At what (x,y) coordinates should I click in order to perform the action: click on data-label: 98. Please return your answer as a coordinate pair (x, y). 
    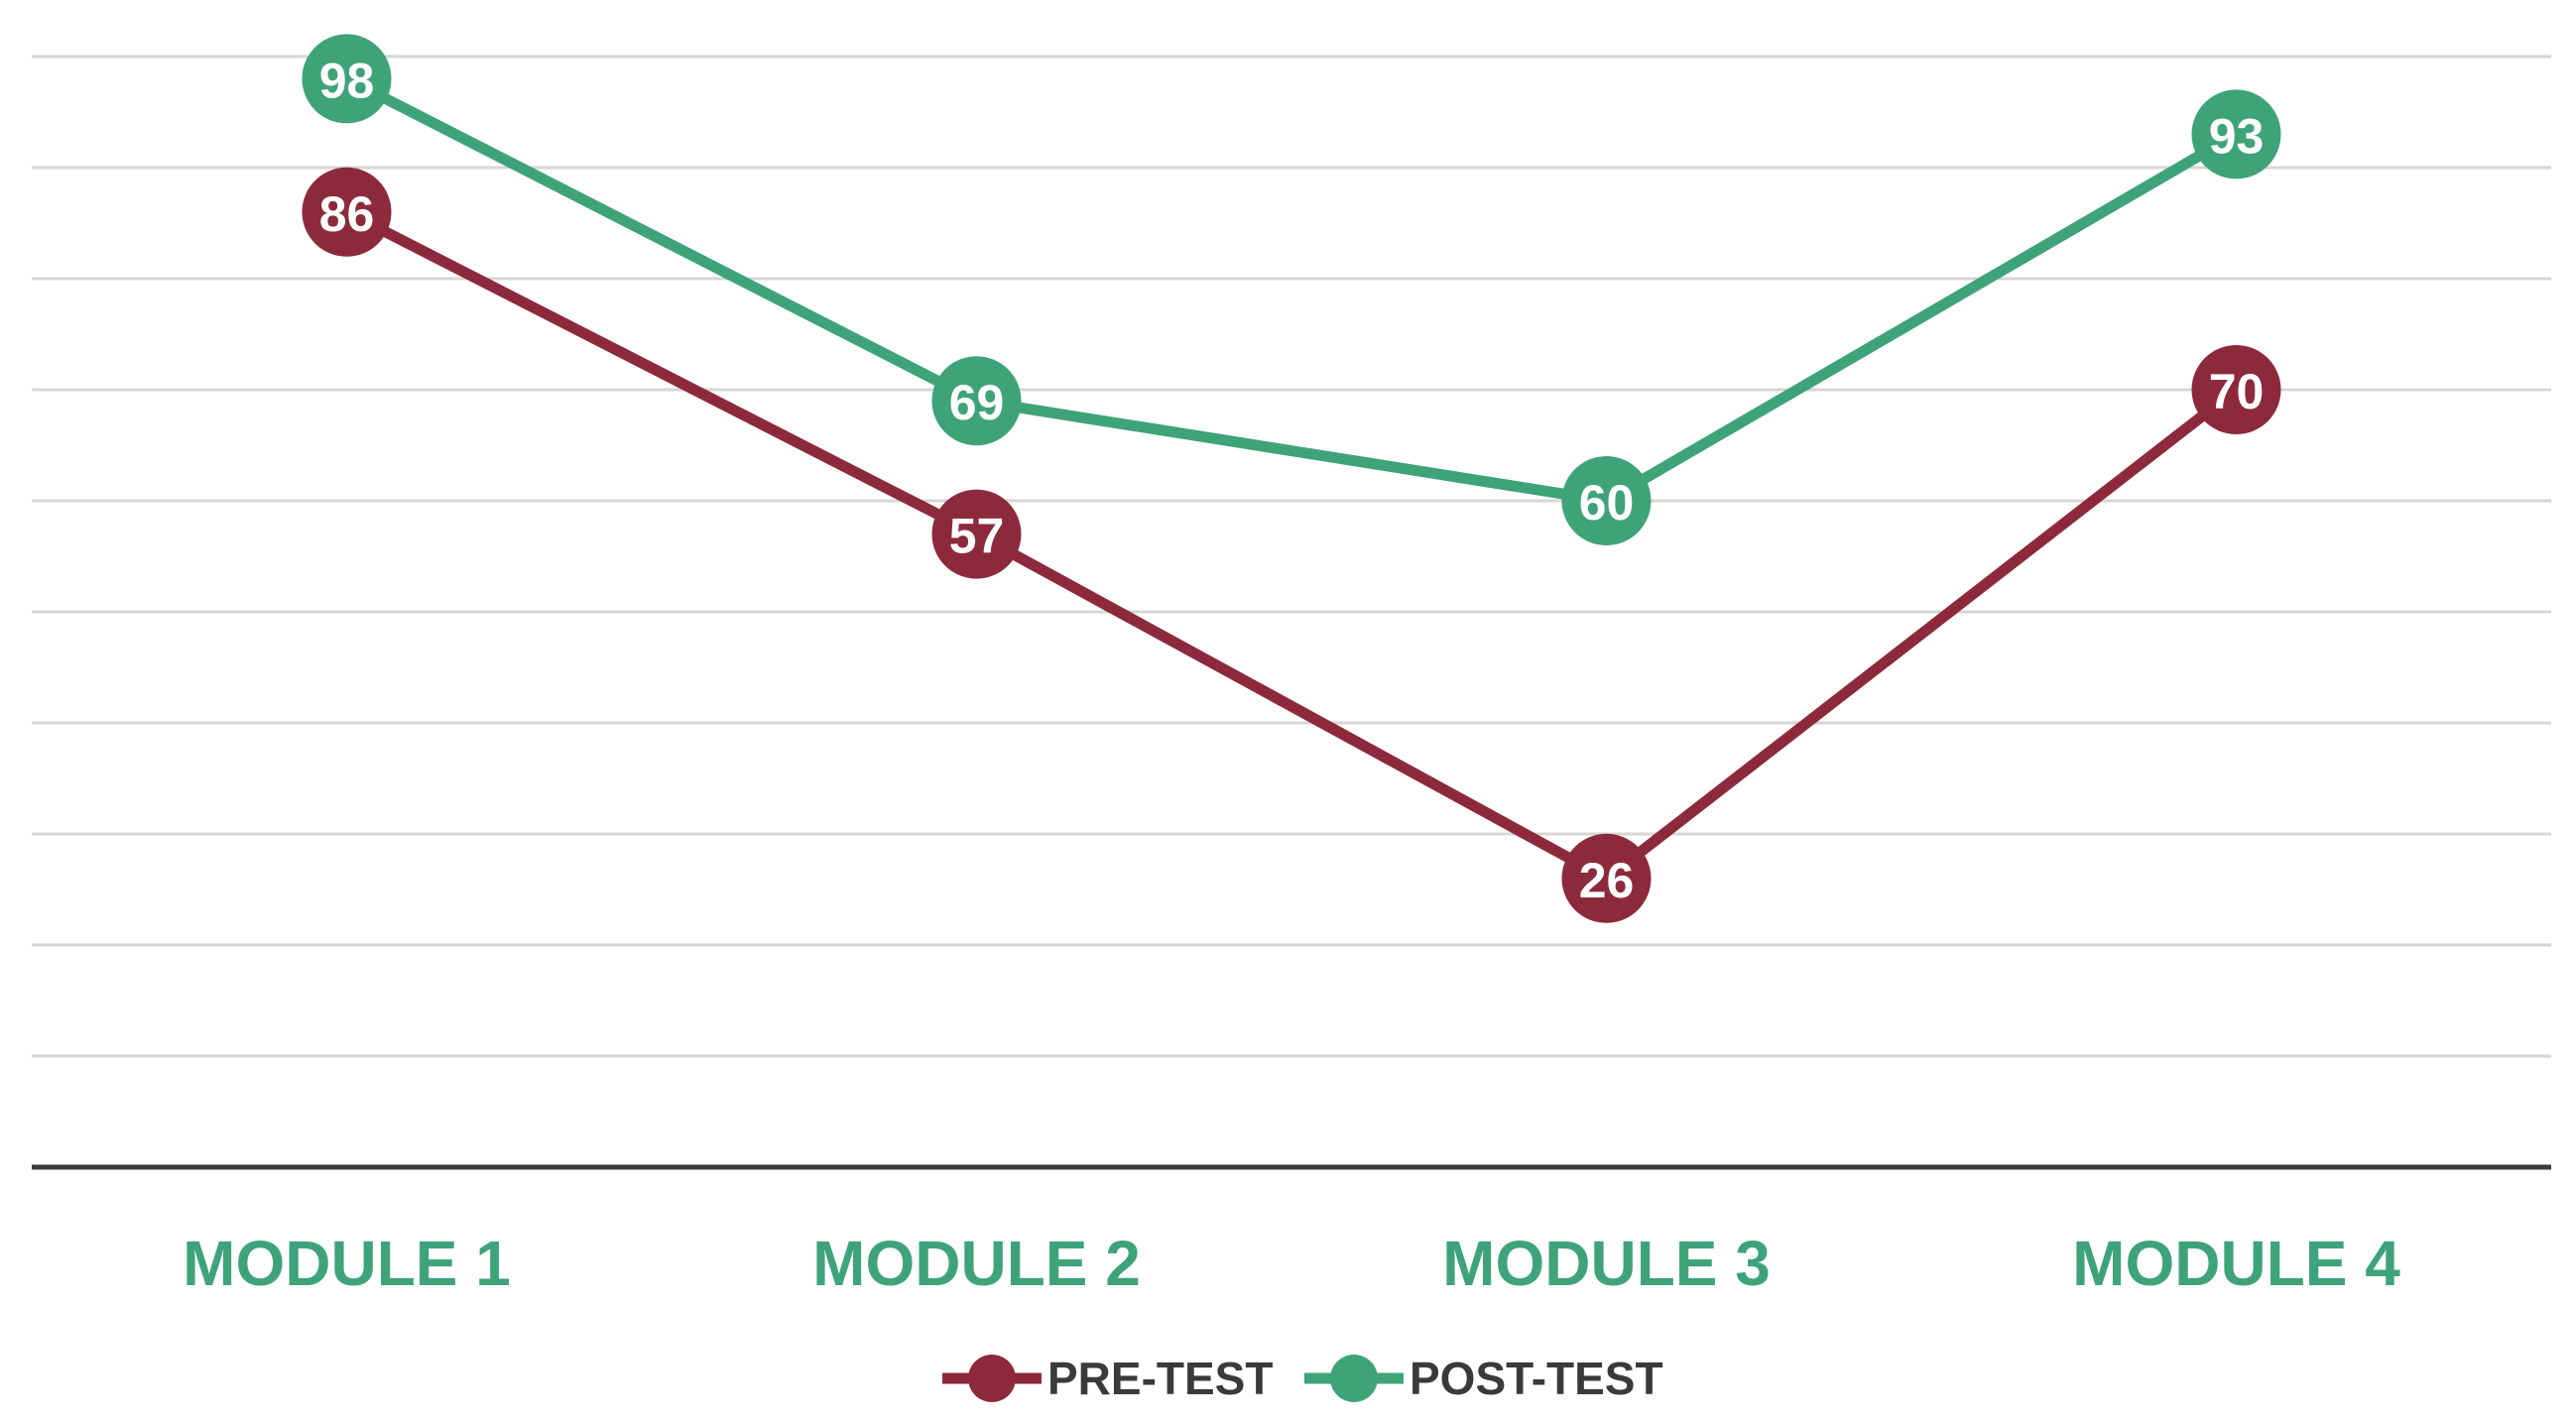
    Looking at the image, I should click on (347, 81).